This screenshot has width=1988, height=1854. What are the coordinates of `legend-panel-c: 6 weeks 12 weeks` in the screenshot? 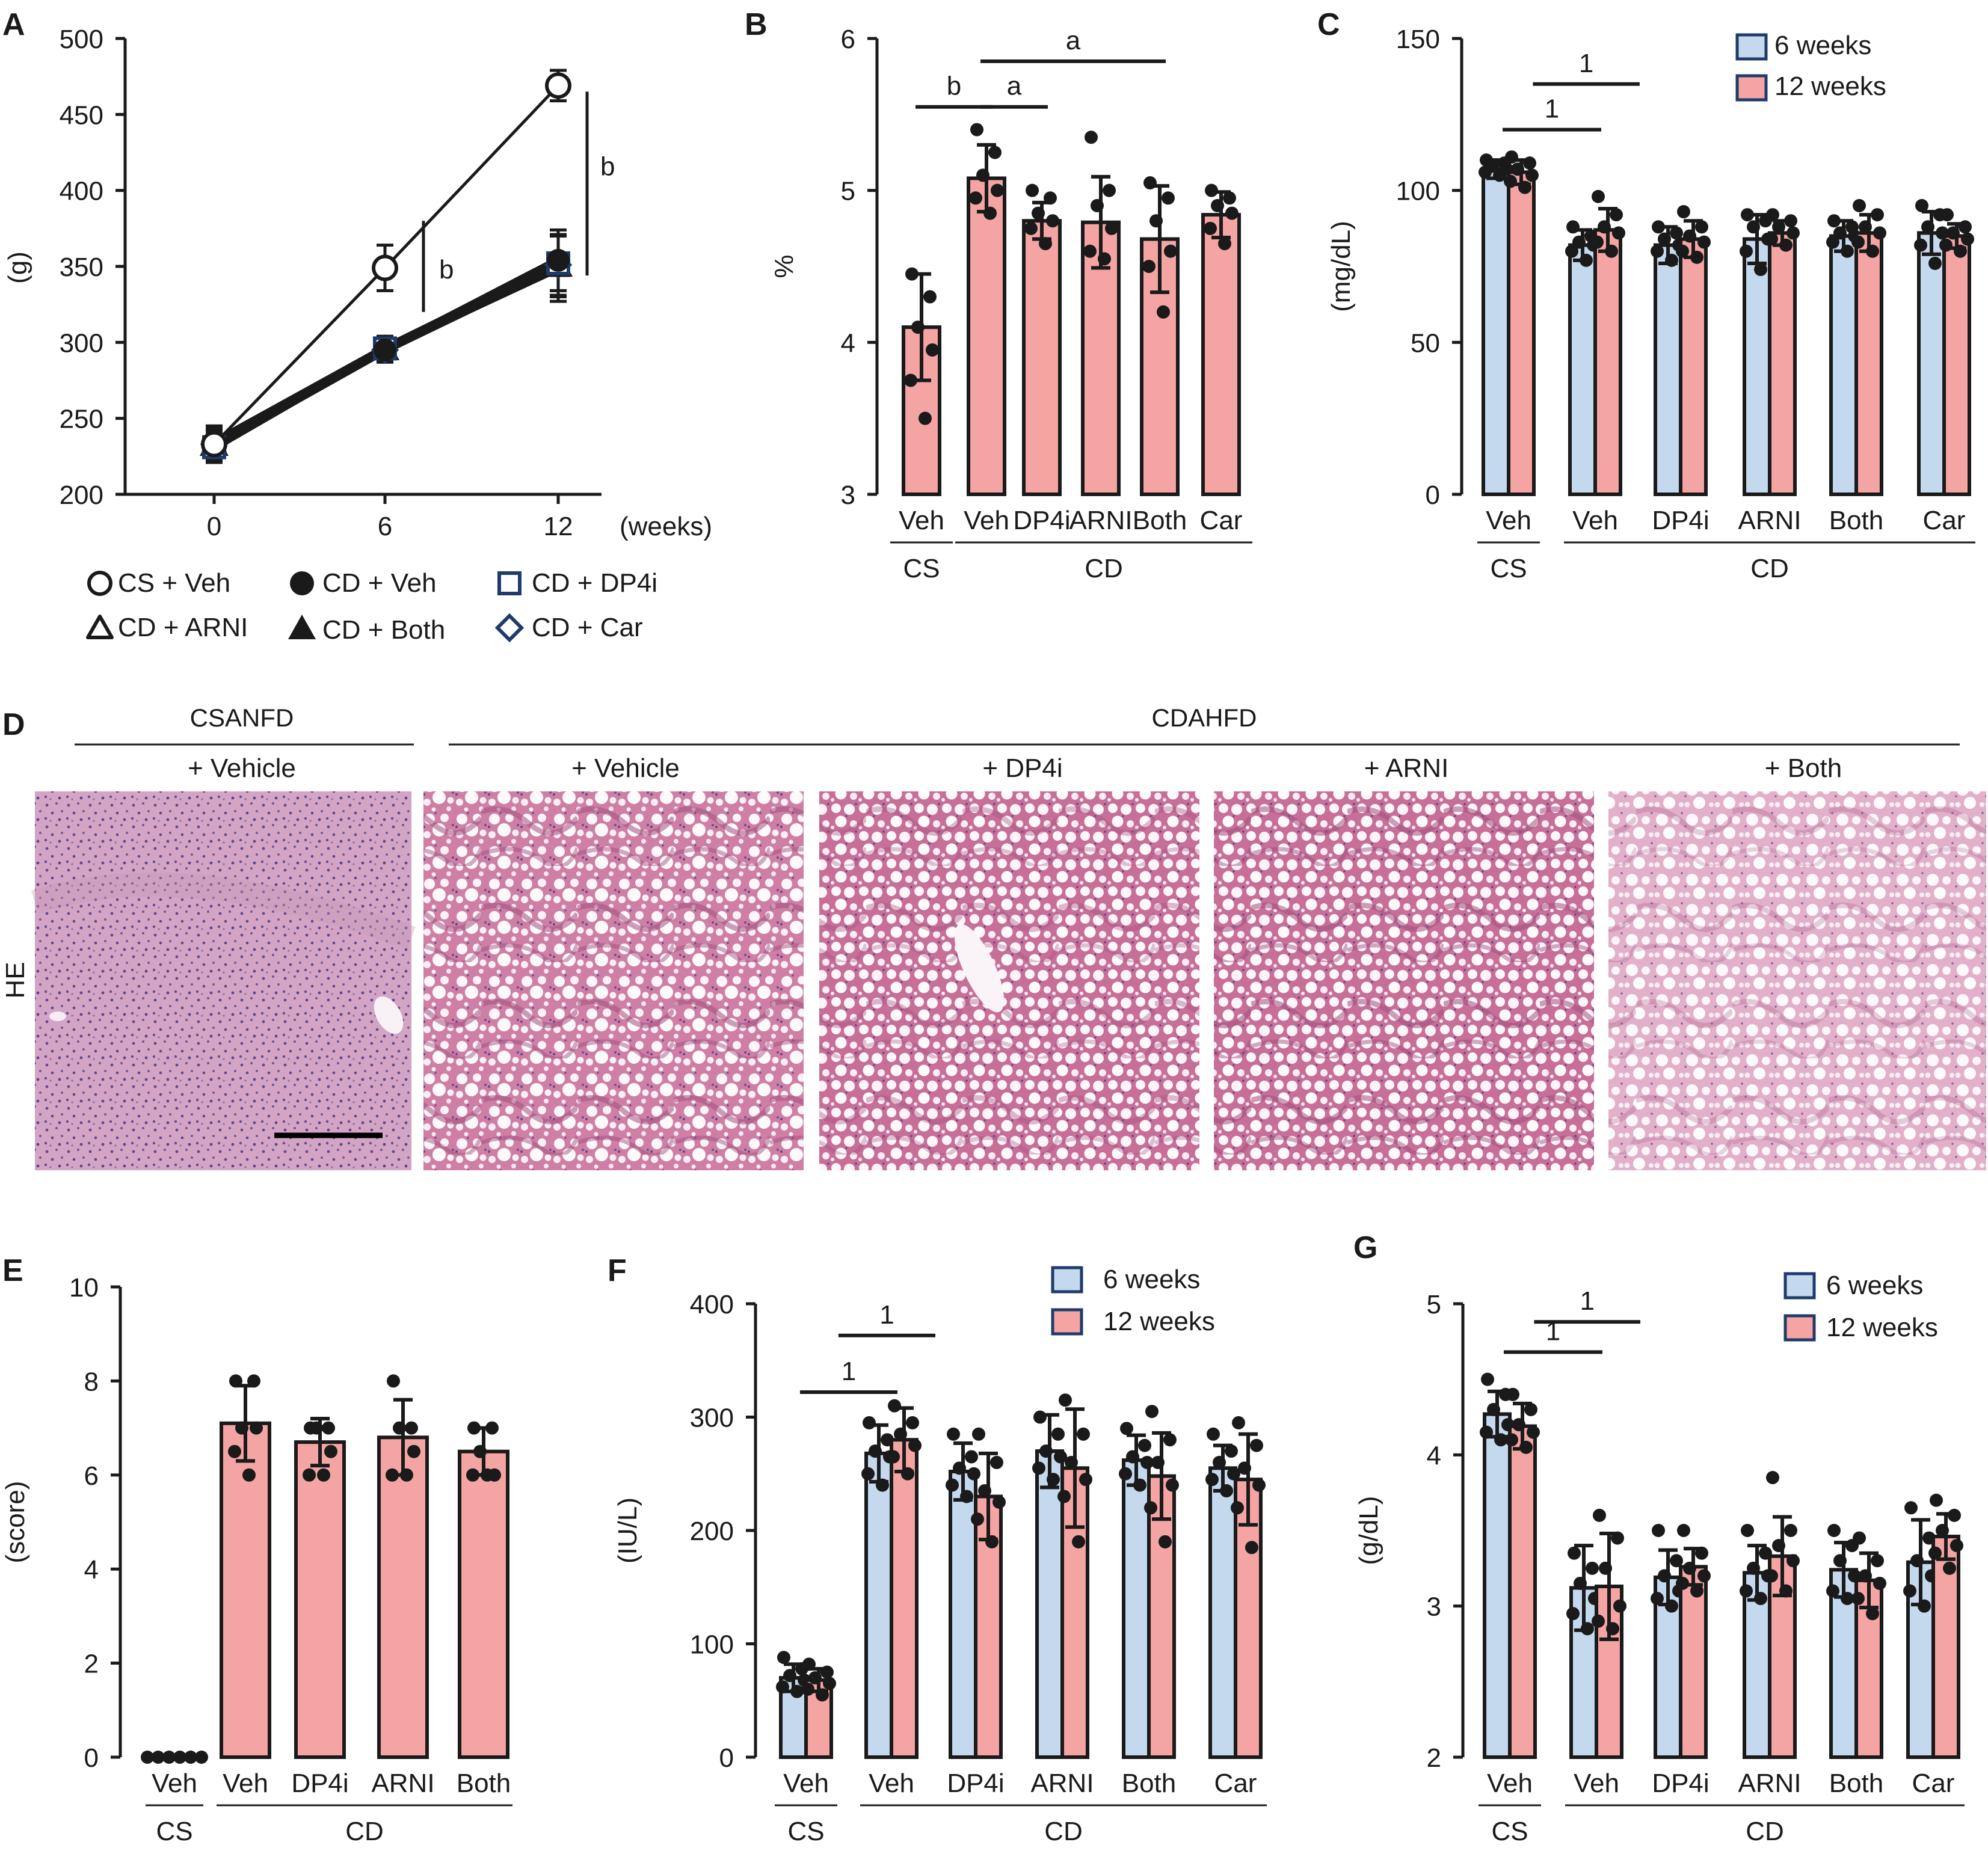 It's located at (1810, 66).